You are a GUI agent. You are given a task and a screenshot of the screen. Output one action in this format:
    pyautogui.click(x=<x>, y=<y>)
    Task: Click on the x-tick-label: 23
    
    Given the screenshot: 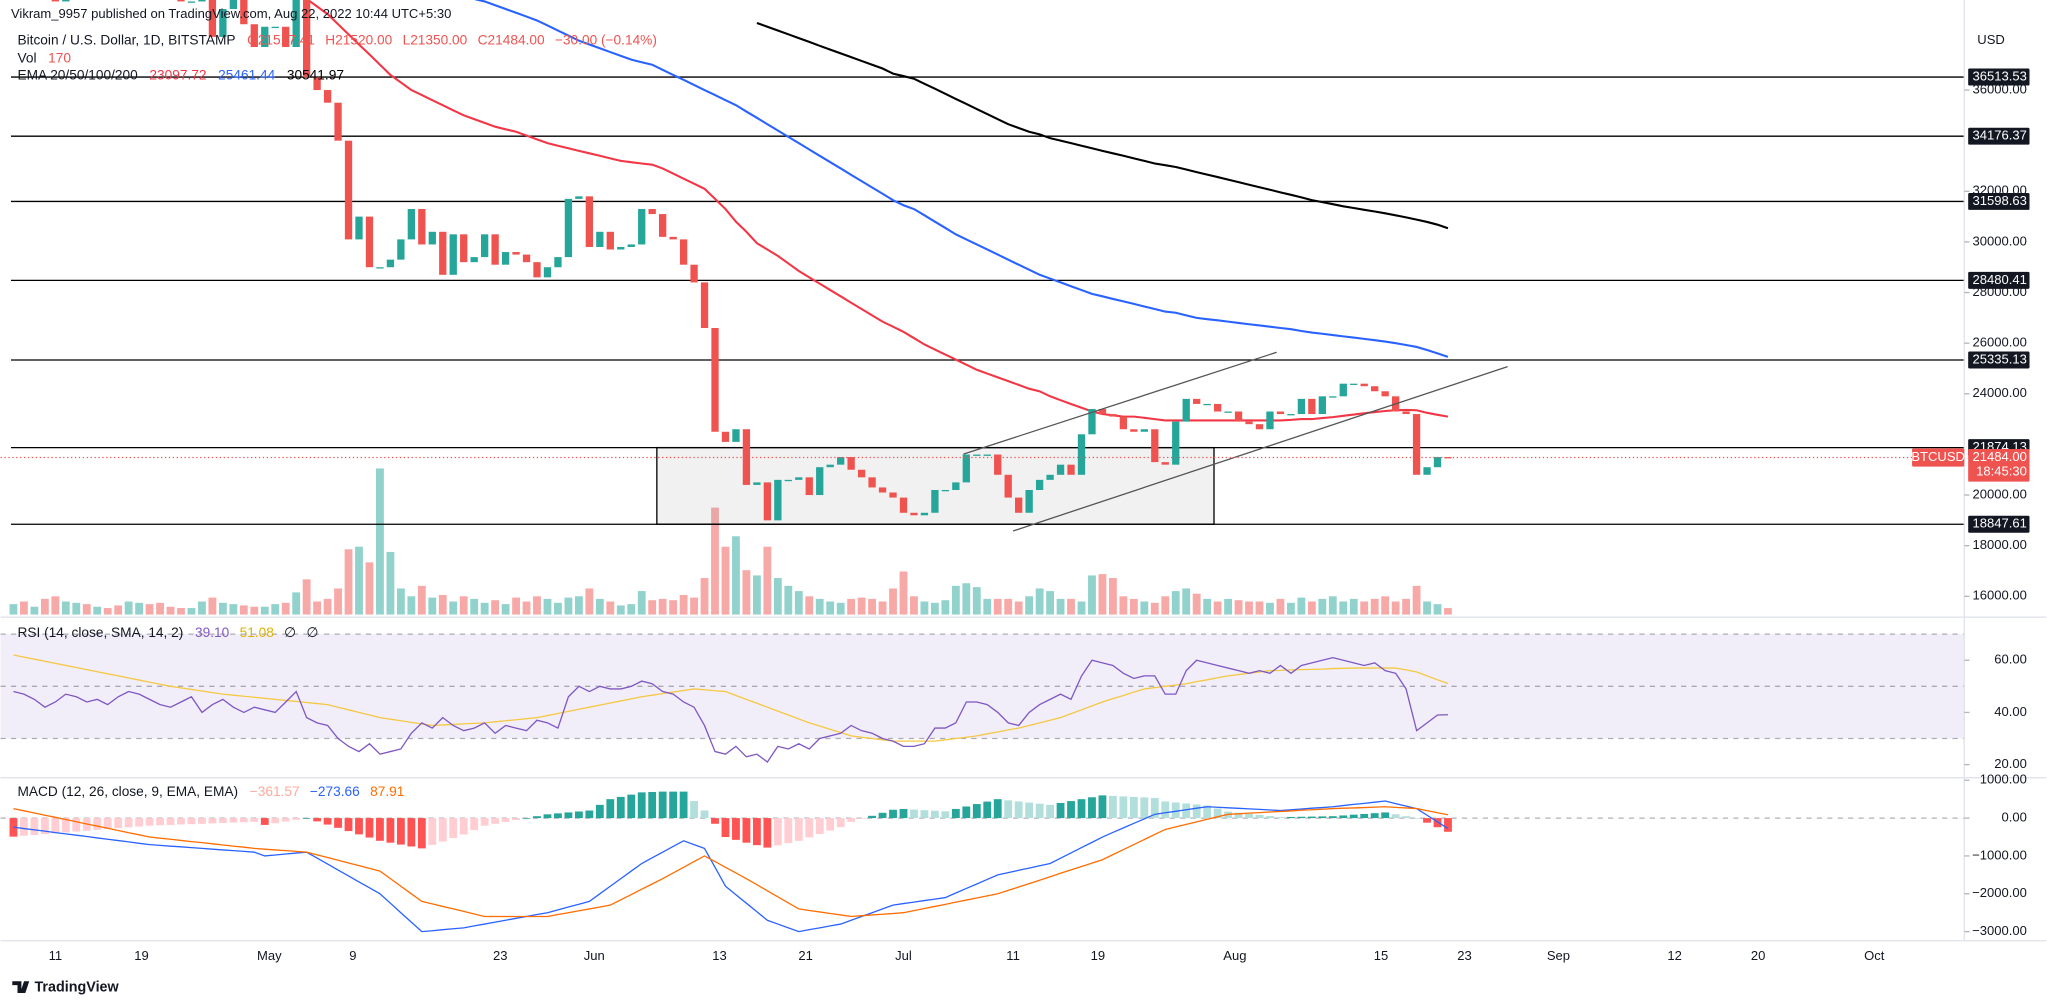 What is the action you would take?
    pyautogui.click(x=500, y=955)
    